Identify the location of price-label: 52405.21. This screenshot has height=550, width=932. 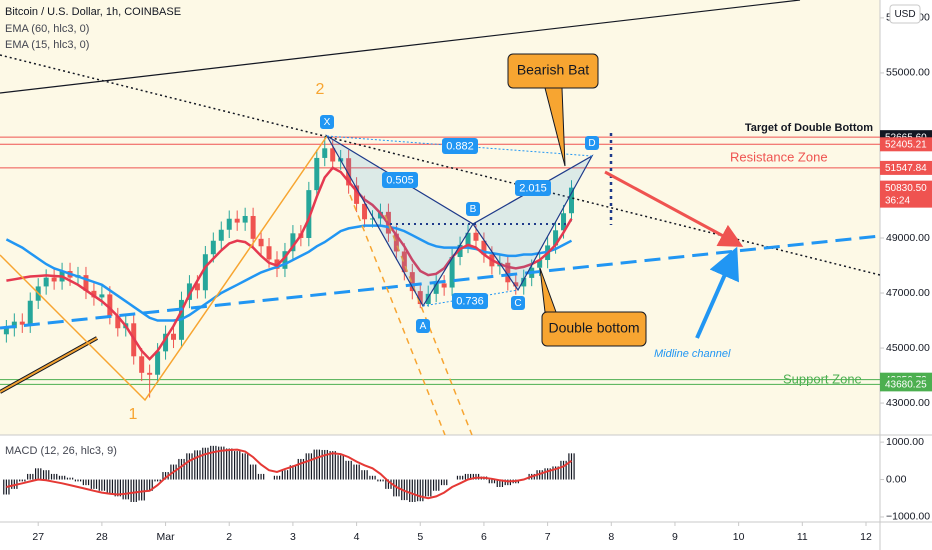
(906, 144).